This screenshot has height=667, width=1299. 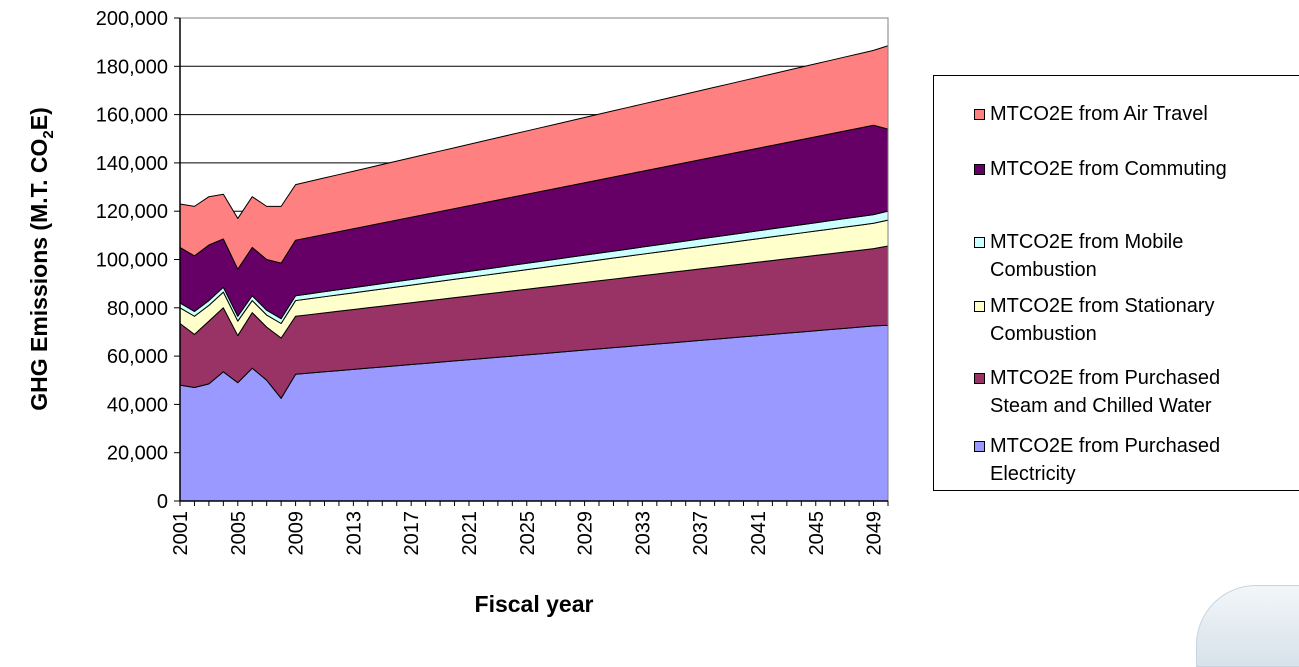 I want to click on legend-label-line: MTCO2E from Air Travel, so click(x=1099, y=114).